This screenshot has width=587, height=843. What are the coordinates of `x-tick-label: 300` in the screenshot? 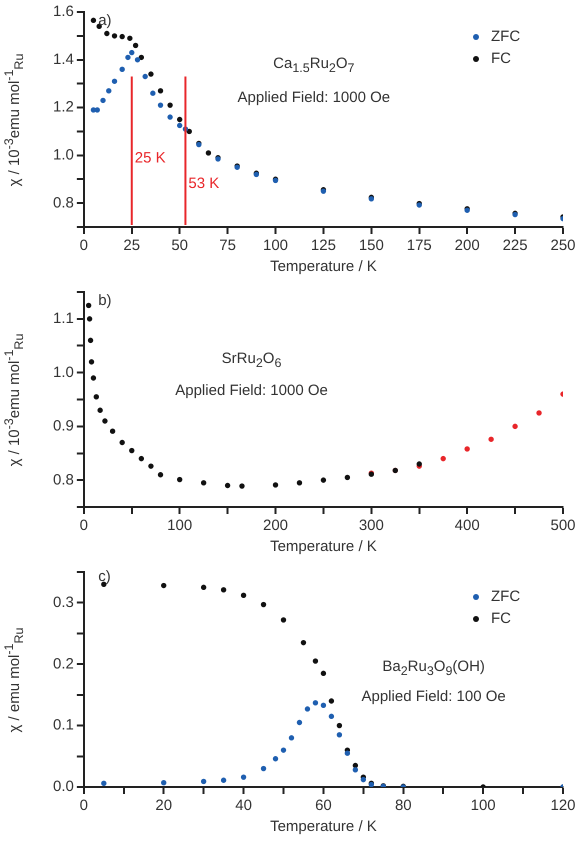 It's located at (371, 525).